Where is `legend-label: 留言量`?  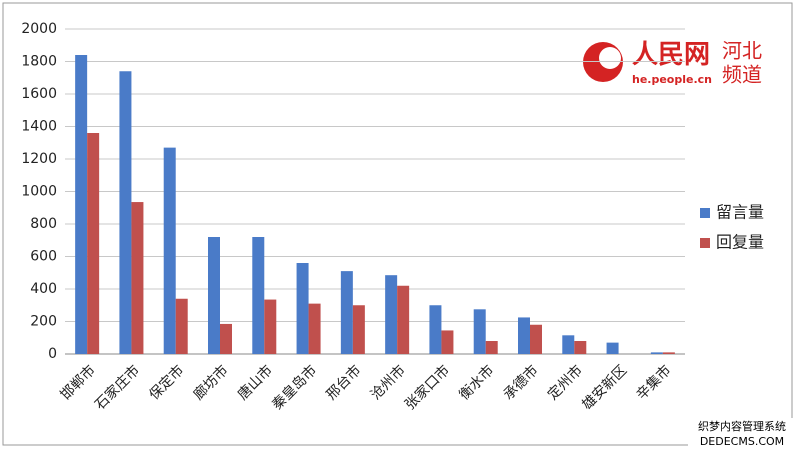 legend-label: 留言量 is located at coordinates (740, 212).